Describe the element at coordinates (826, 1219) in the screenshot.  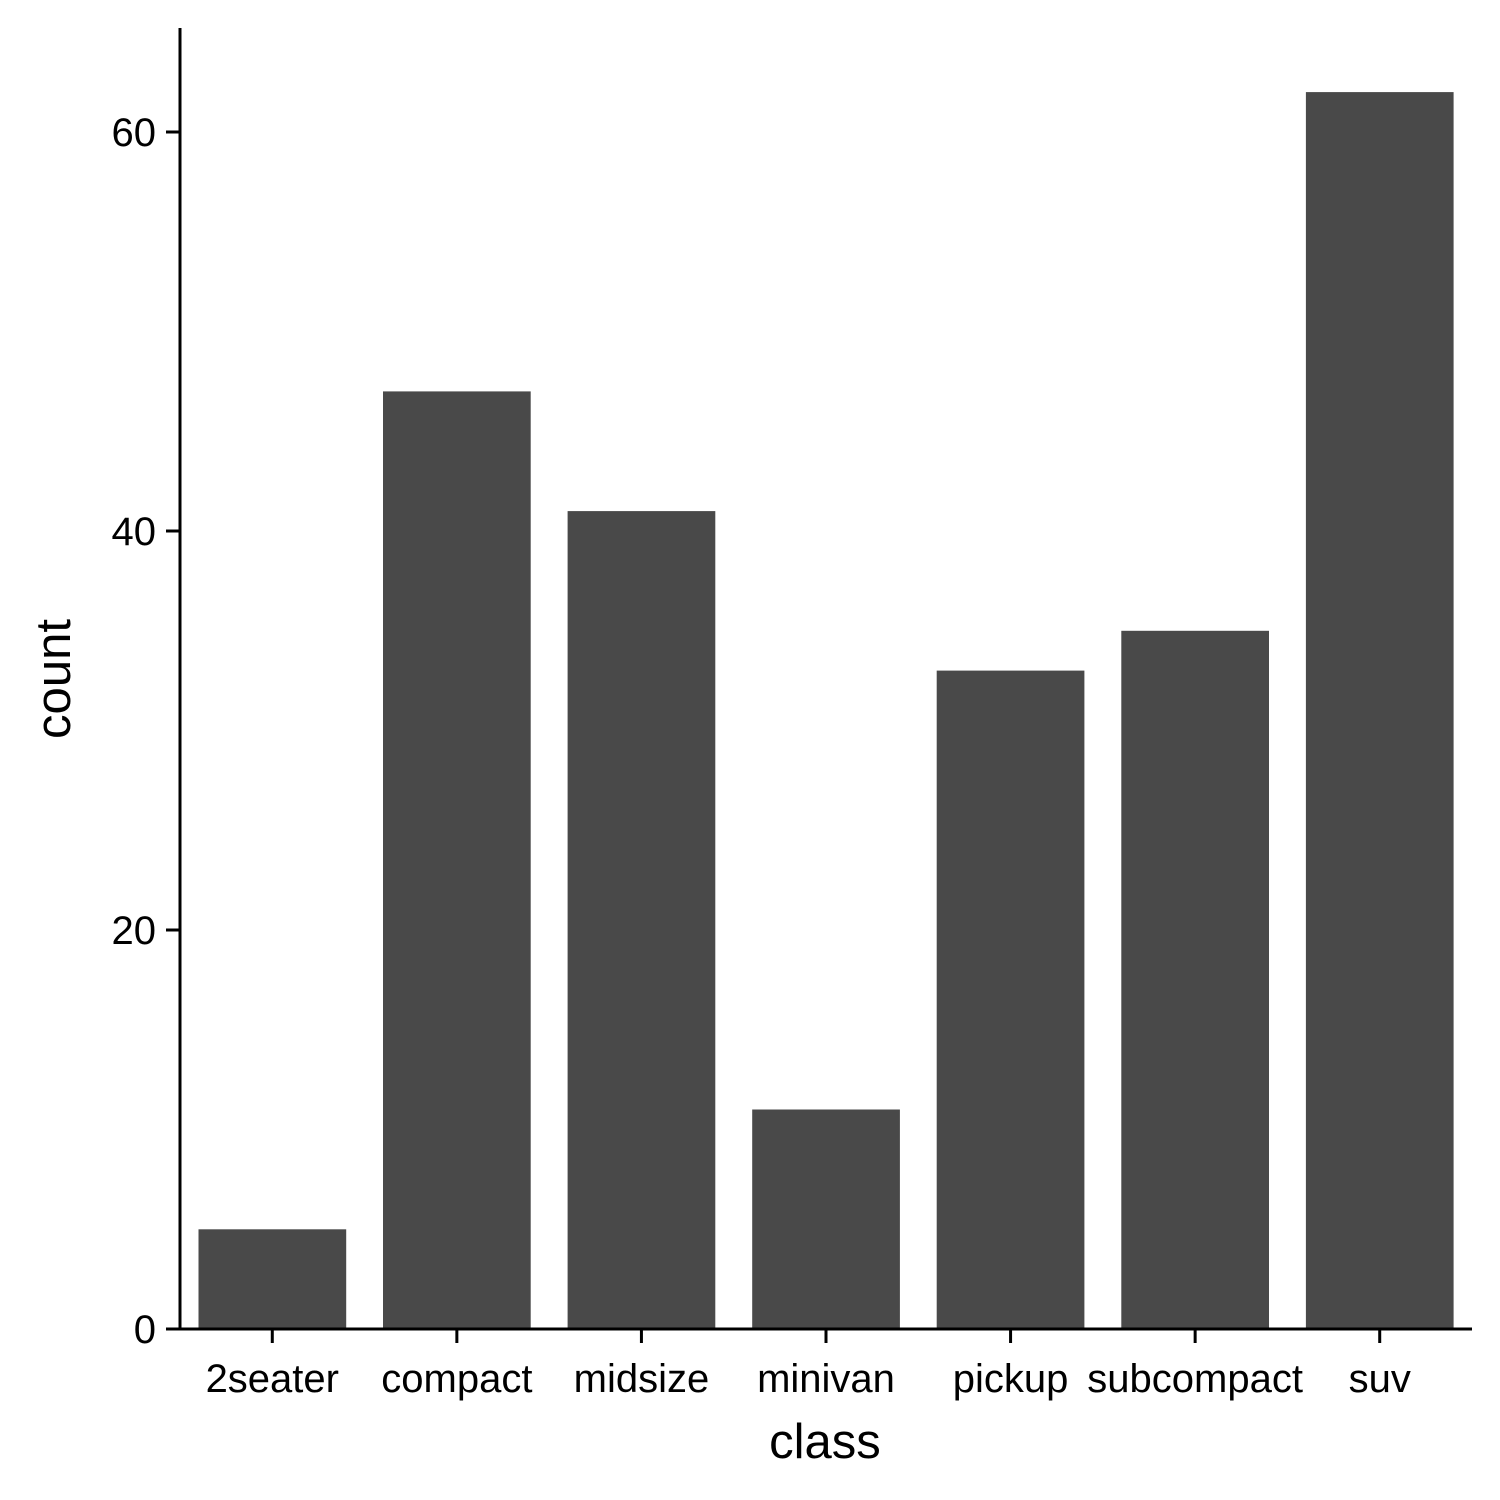
I see `bar-minivan` at that location.